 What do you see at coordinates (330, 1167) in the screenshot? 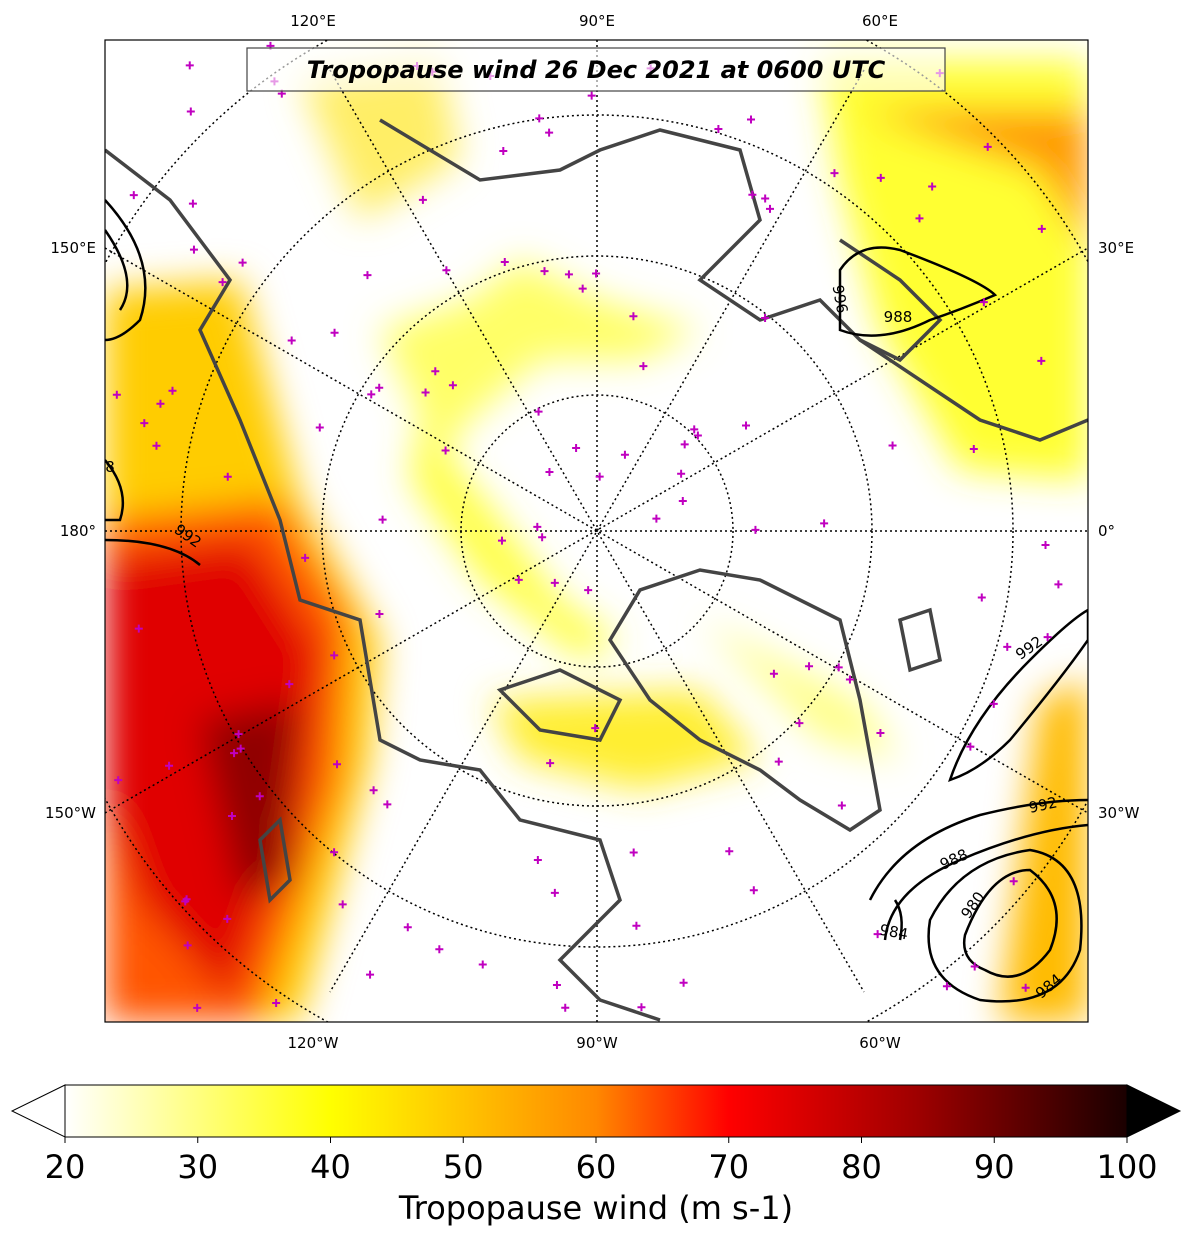
I see `colorbar-tick-label: 40` at bounding box center [330, 1167].